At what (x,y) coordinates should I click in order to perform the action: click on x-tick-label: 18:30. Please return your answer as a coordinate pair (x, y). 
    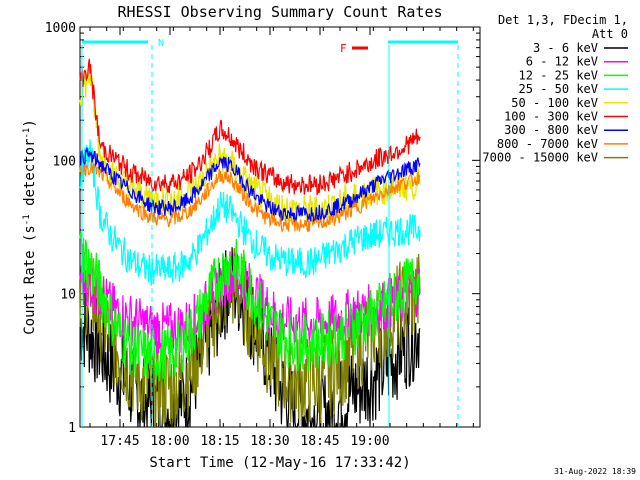
    Looking at the image, I should click on (269, 441).